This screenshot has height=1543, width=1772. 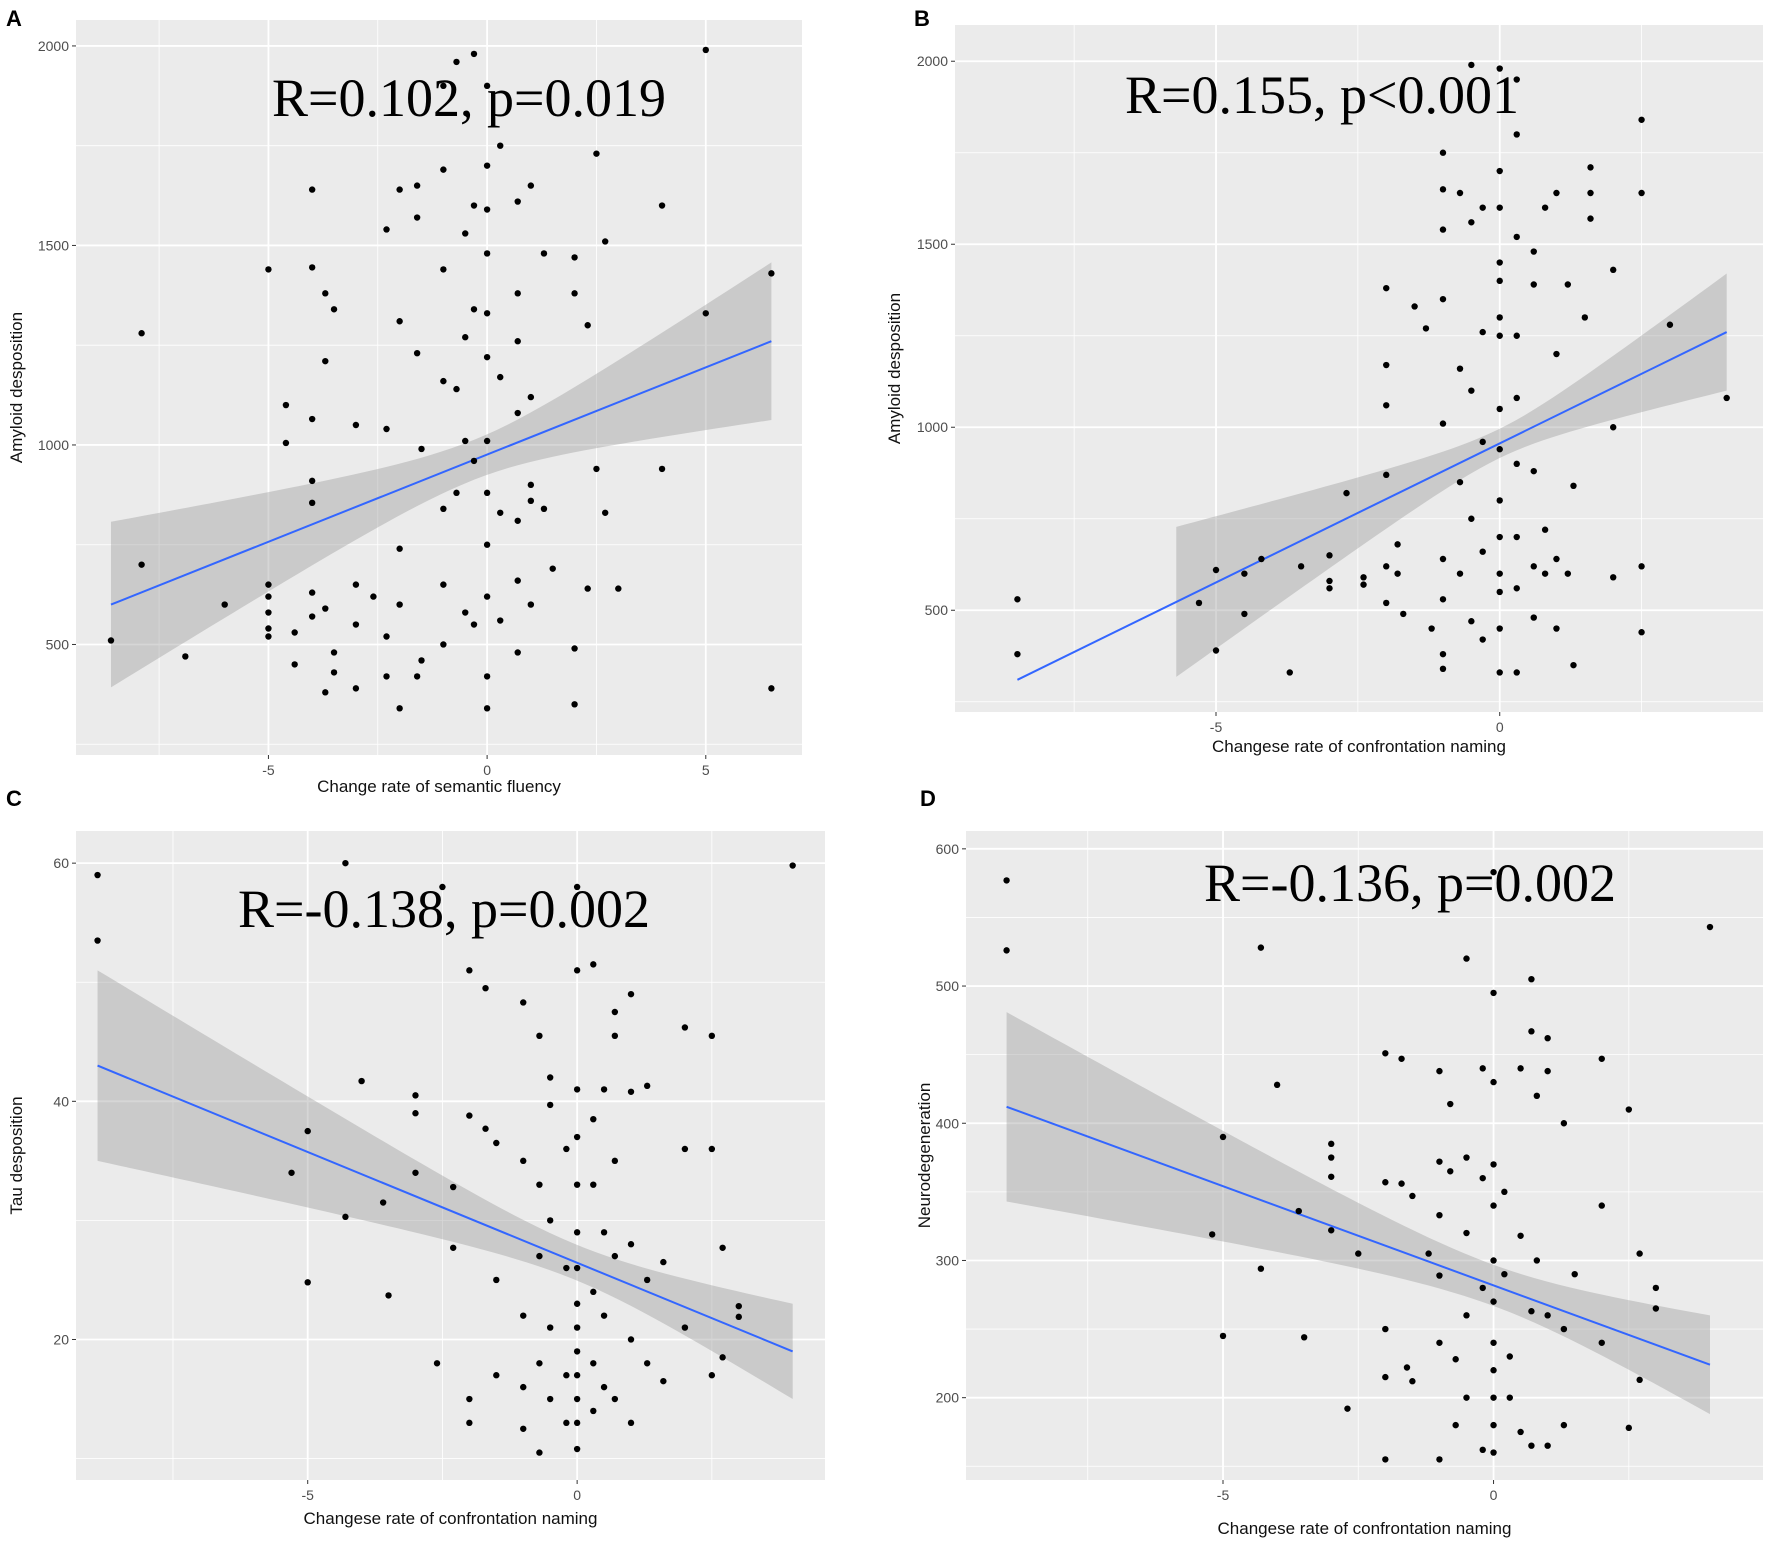 I want to click on y-tick-label: 1000, so click(x=932, y=427).